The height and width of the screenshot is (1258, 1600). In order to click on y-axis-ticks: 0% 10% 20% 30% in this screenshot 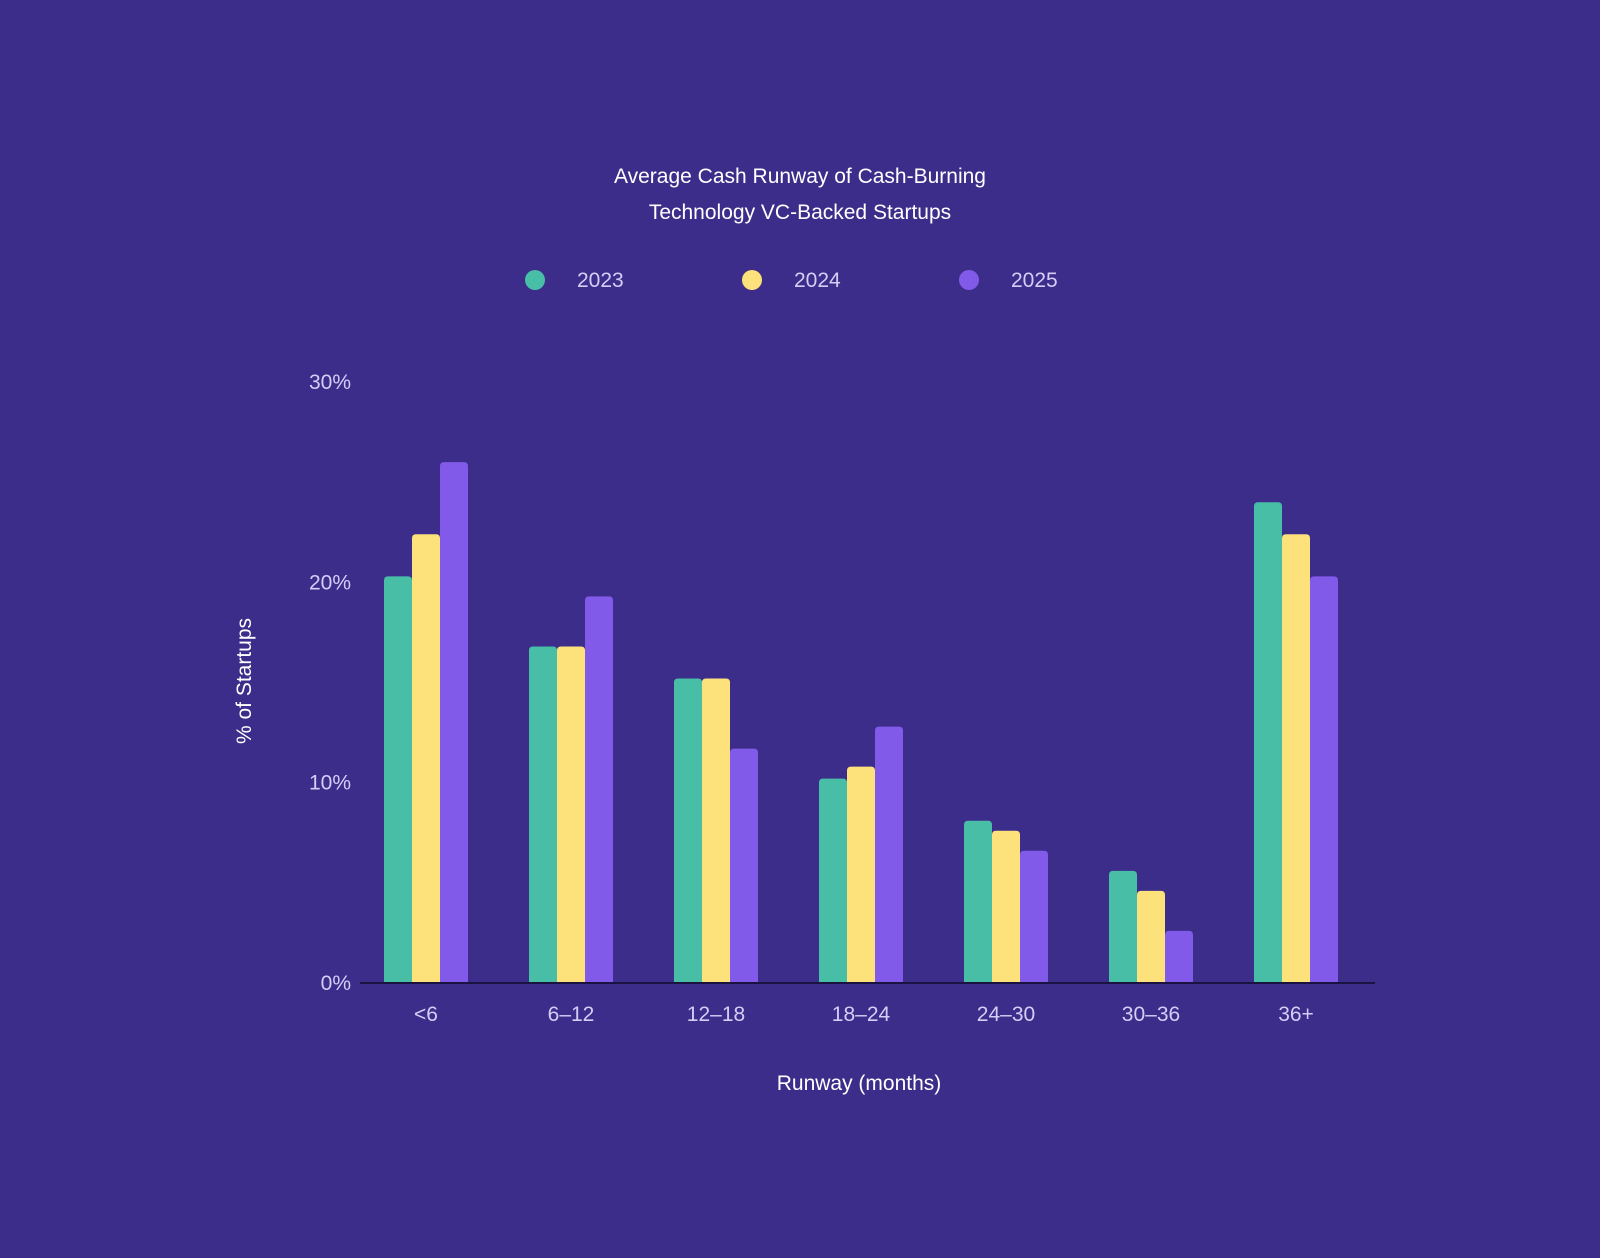, I will do `click(330, 683)`.